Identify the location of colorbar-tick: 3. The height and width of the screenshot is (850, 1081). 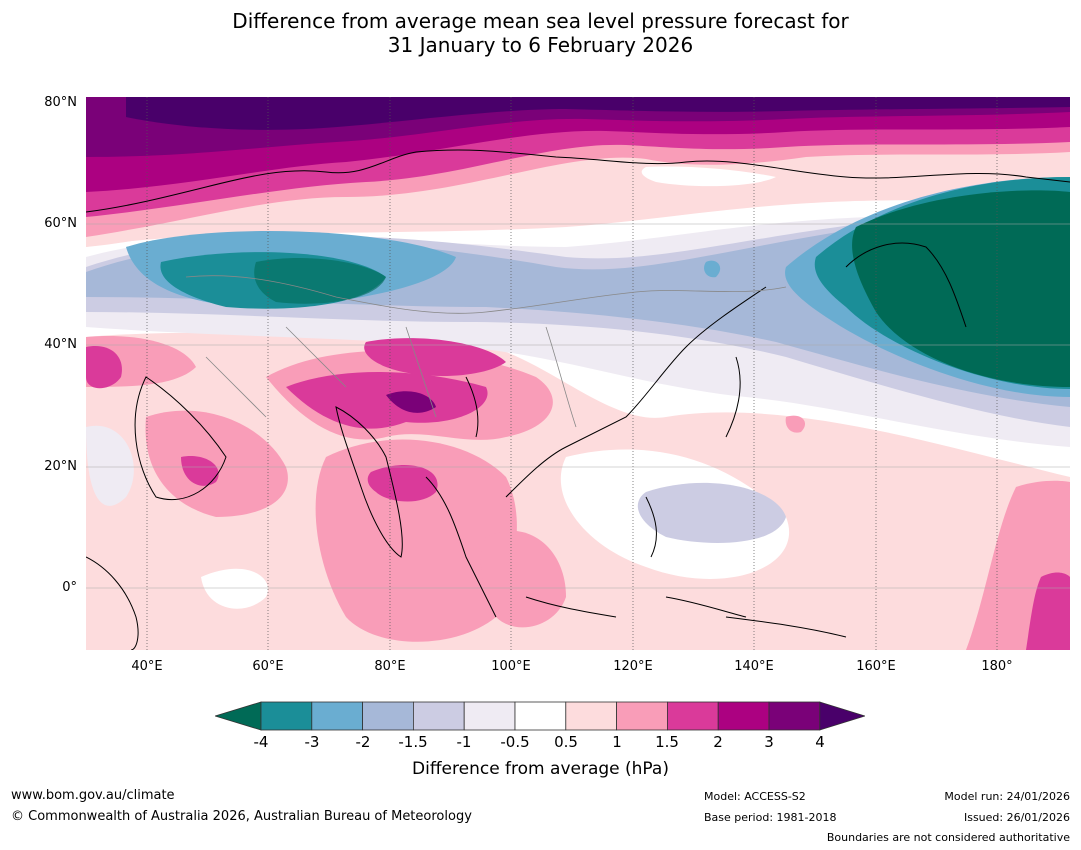
(769, 742).